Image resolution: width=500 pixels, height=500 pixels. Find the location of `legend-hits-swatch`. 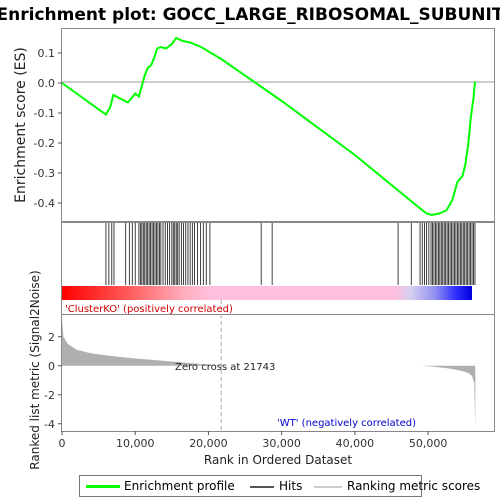

legend-hits-swatch is located at coordinates (262, 487).